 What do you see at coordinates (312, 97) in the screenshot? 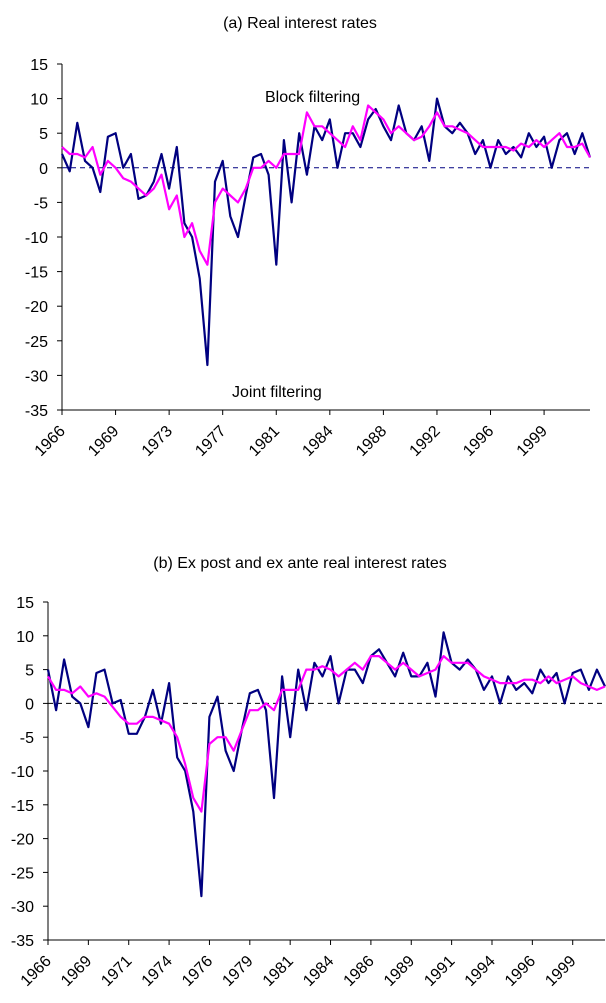
I see `annotation: Block filtering` at bounding box center [312, 97].